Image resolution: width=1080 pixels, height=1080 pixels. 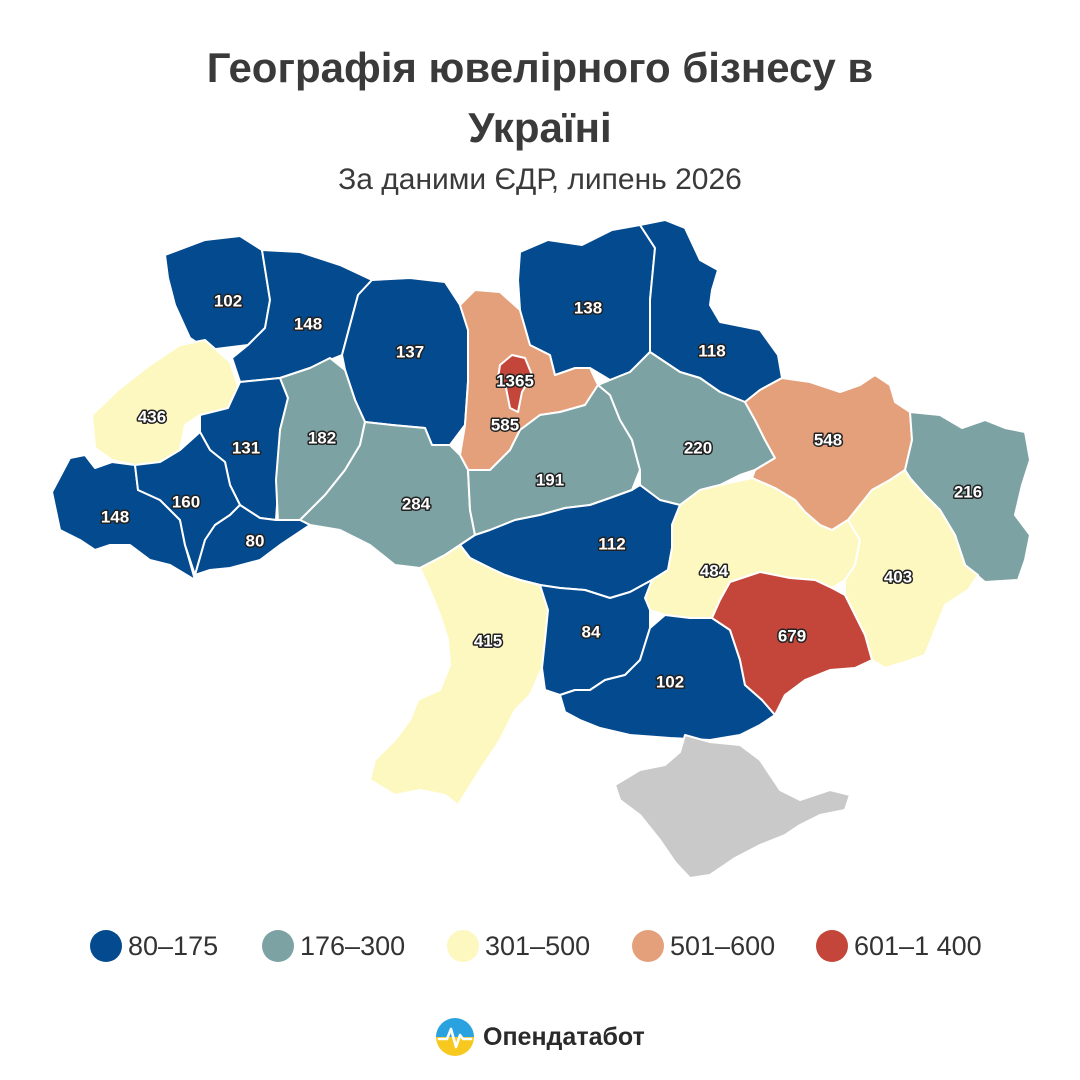 What do you see at coordinates (246, 447) in the screenshot?
I see `value-label-ternopil: 131` at bounding box center [246, 447].